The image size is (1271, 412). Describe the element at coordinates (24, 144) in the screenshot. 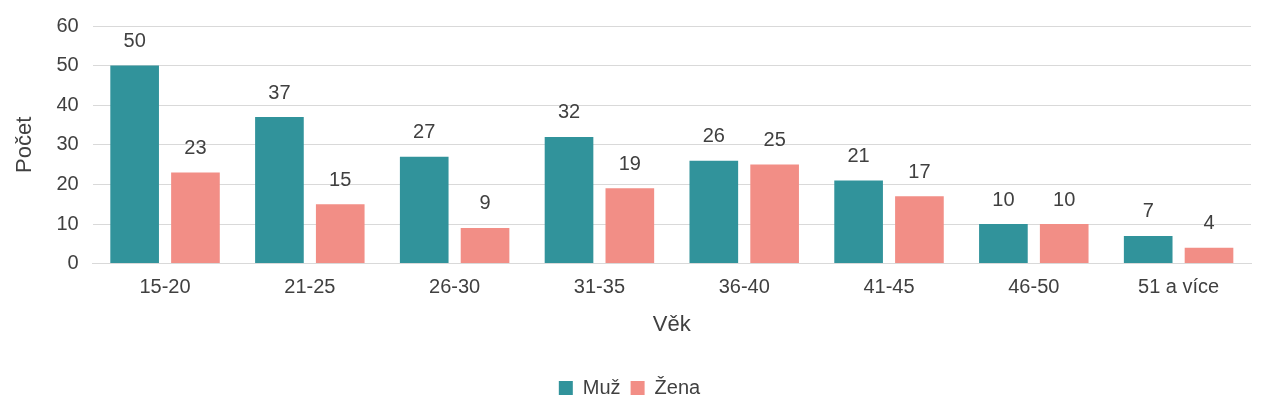

I see `y-axis-title: Počet` at that location.